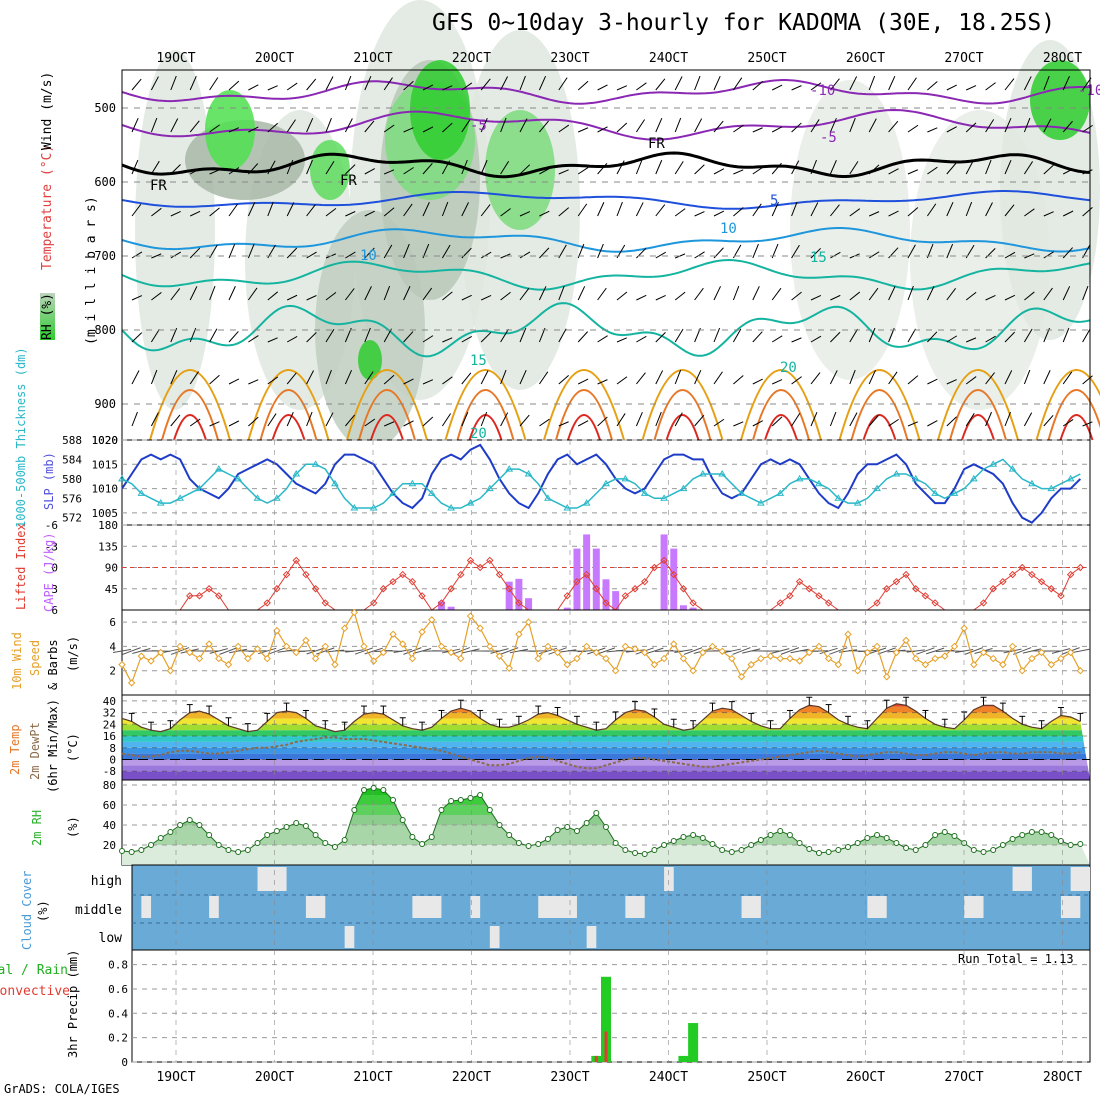 The width and height of the screenshot is (1100, 1100). What do you see at coordinates (601, 647) in the screenshot?
I see `wind-speed-line` at bounding box center [601, 647].